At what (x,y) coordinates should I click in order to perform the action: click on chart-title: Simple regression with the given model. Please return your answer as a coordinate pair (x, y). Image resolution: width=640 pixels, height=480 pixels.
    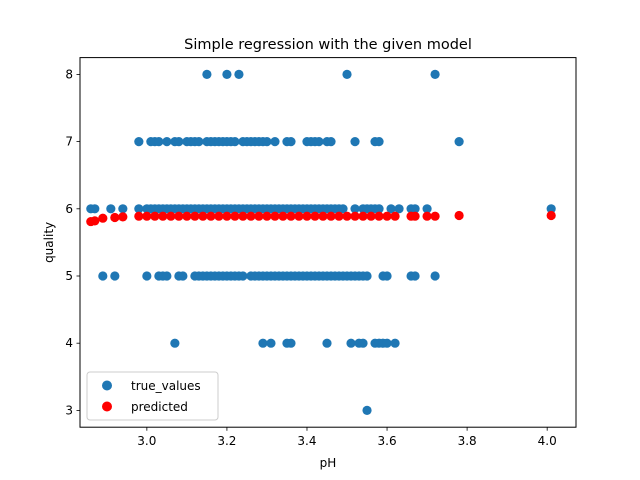
    Looking at the image, I should click on (328, 45).